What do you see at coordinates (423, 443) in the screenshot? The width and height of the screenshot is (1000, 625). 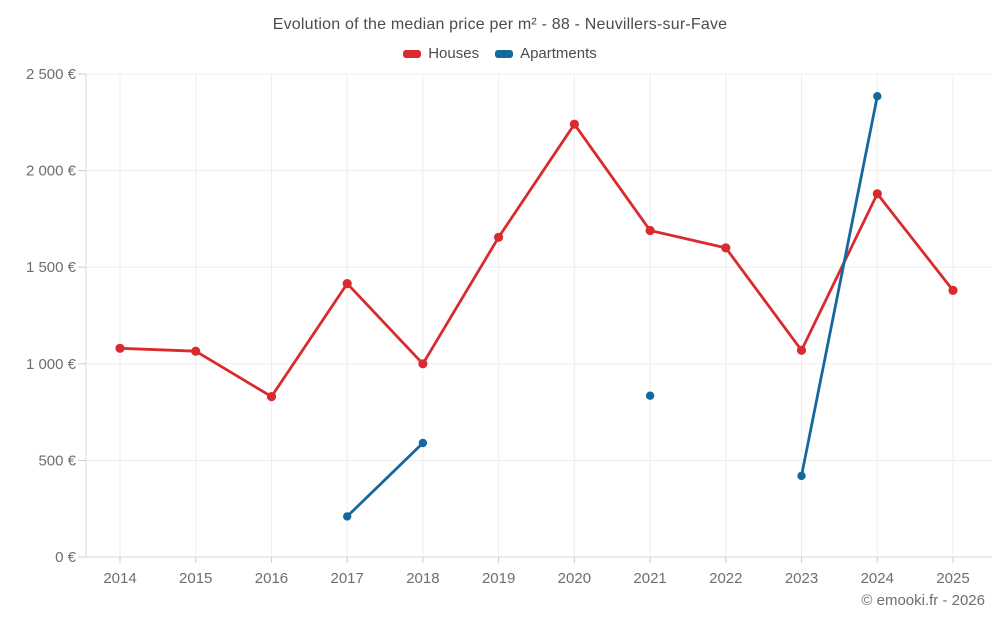 I see `apartments-point-2018` at bounding box center [423, 443].